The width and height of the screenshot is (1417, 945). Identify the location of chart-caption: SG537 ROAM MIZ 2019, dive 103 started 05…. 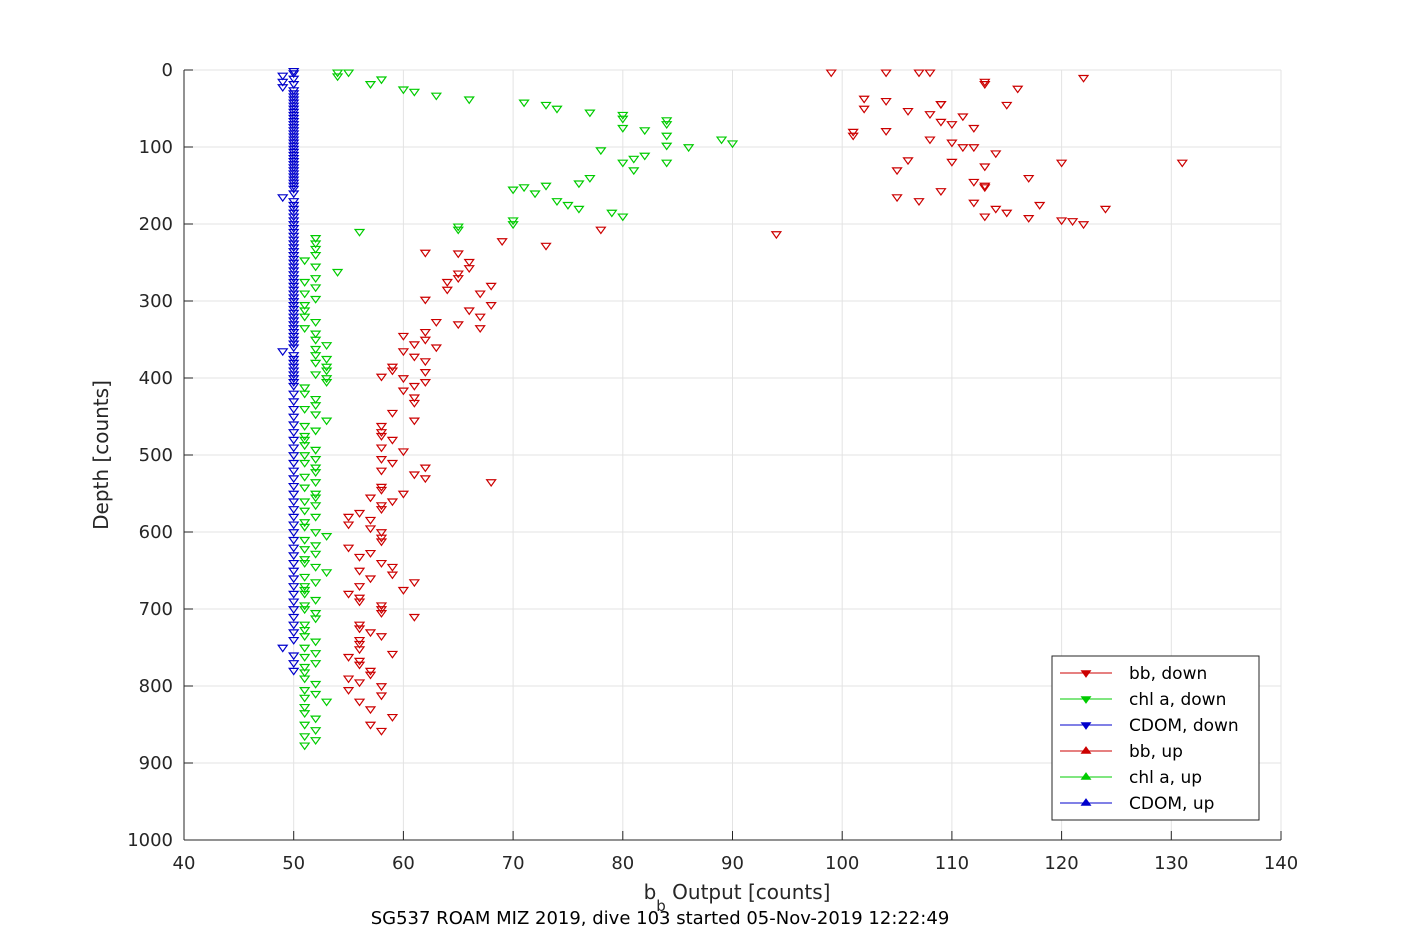
(660, 918).